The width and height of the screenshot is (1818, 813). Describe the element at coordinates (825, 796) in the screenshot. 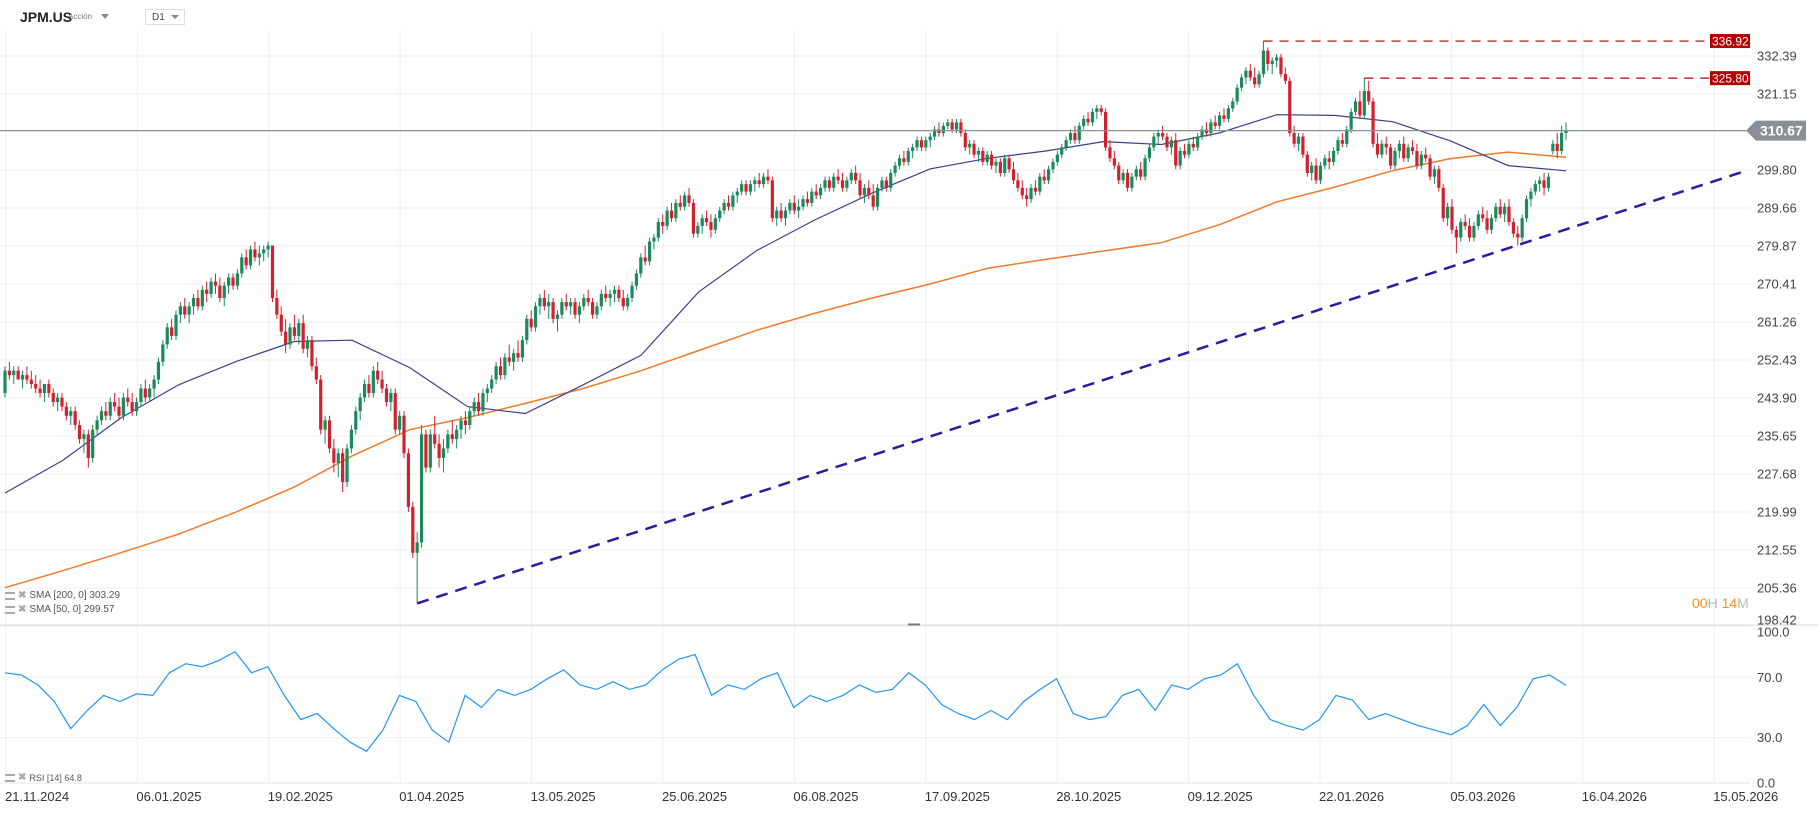

I see `date-tick-label: 06.08.2025` at that location.